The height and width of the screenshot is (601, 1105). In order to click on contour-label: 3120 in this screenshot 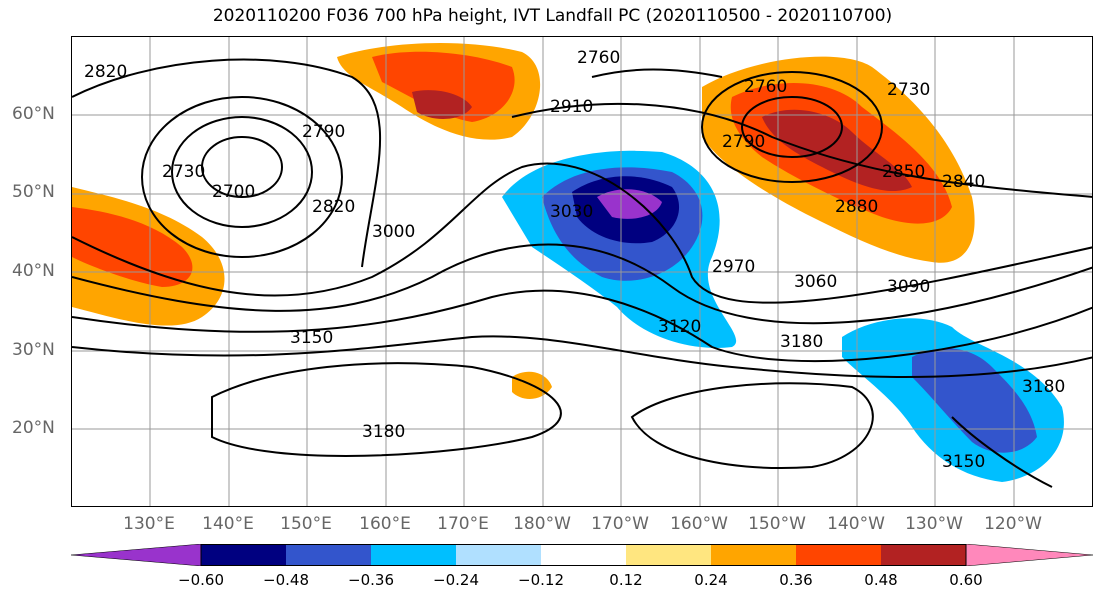, I will do `click(679, 327)`.